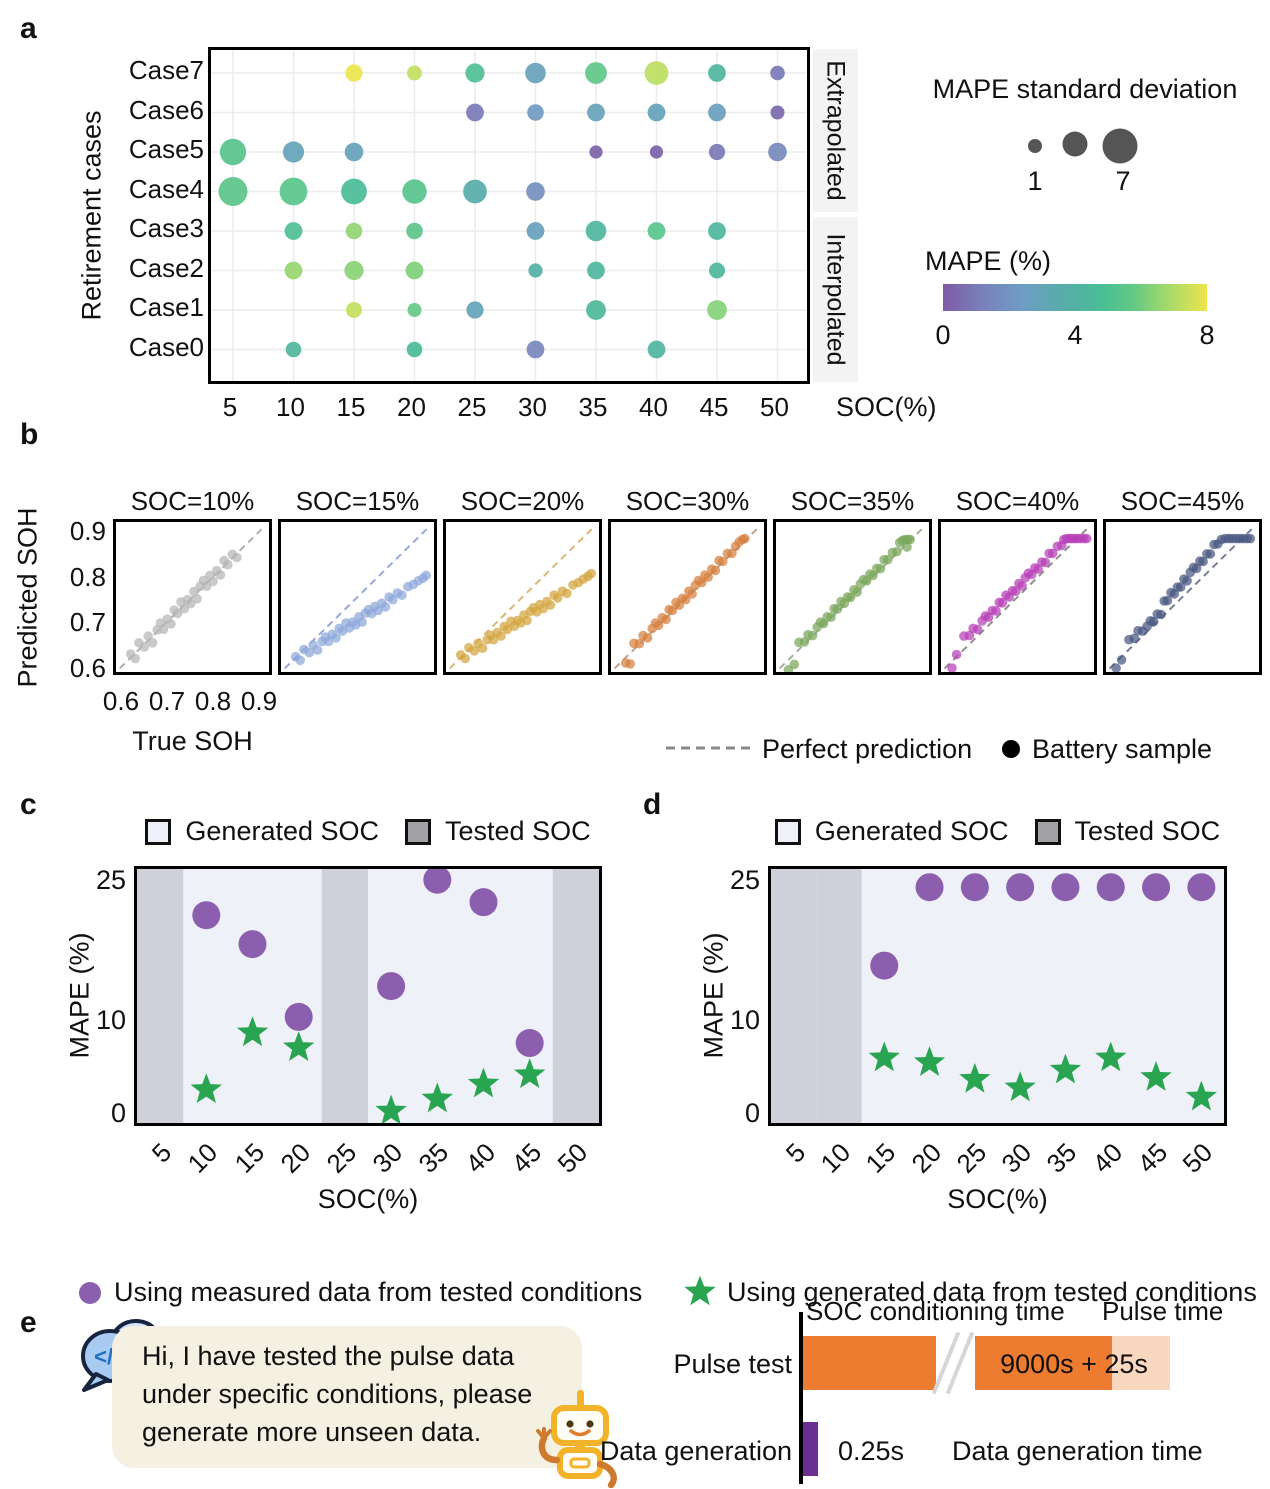 This screenshot has height=1489, width=1270. I want to click on dot-icon, so click(1011, 749).